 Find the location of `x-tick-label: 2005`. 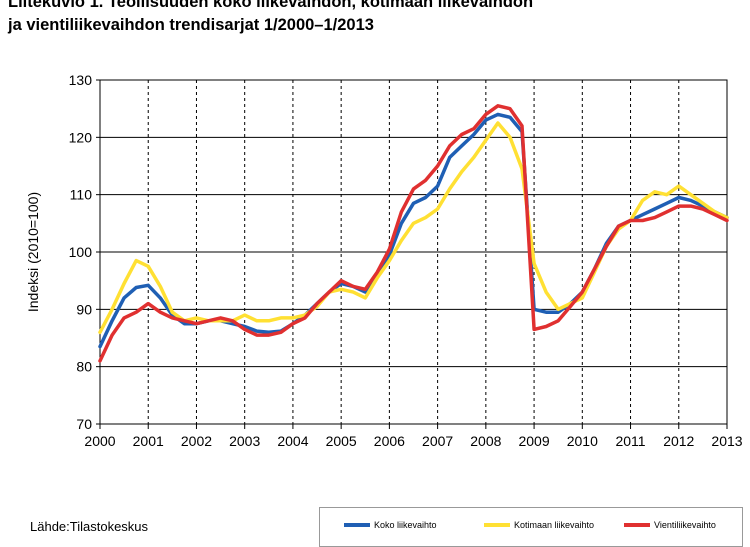

x-tick-label: 2005 is located at coordinates (341, 441).